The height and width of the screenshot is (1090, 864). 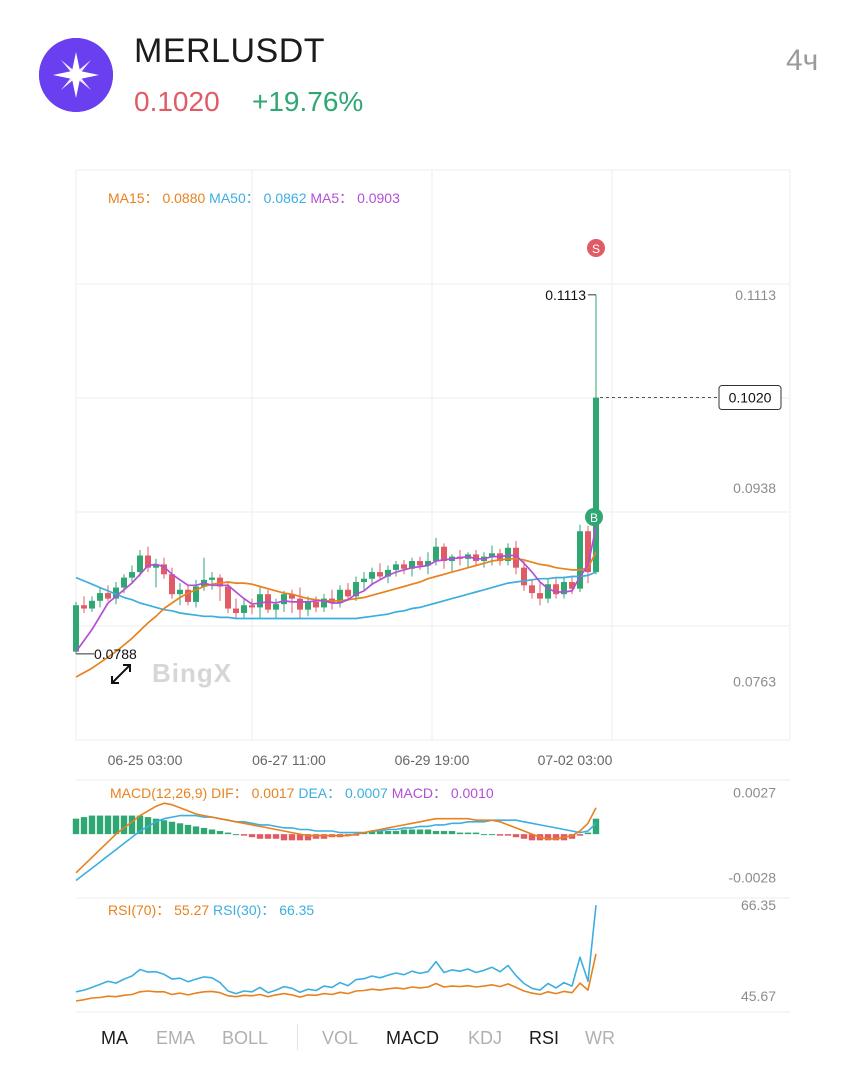 I want to click on low-marker-label: 0.0788, so click(x=115, y=654).